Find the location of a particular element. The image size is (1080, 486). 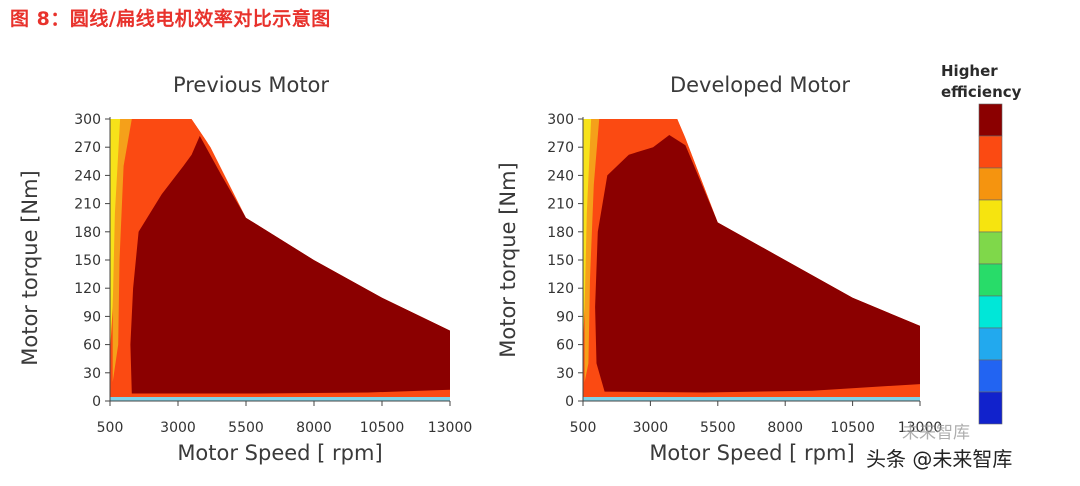

legend-title-line1: Higher is located at coordinates (969, 71).